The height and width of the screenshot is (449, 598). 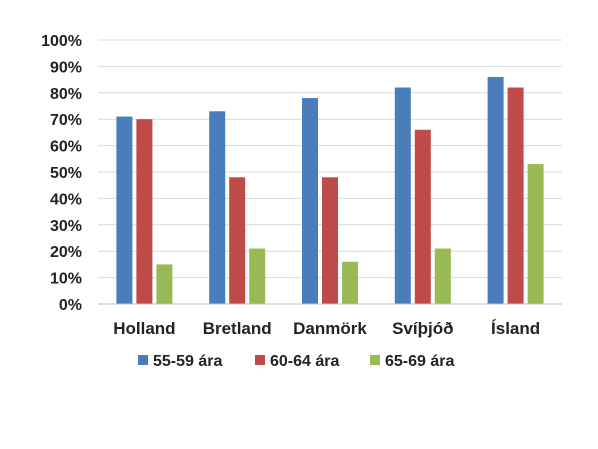 I want to click on bar-svíþjóð-series-1, so click(x=402, y=196).